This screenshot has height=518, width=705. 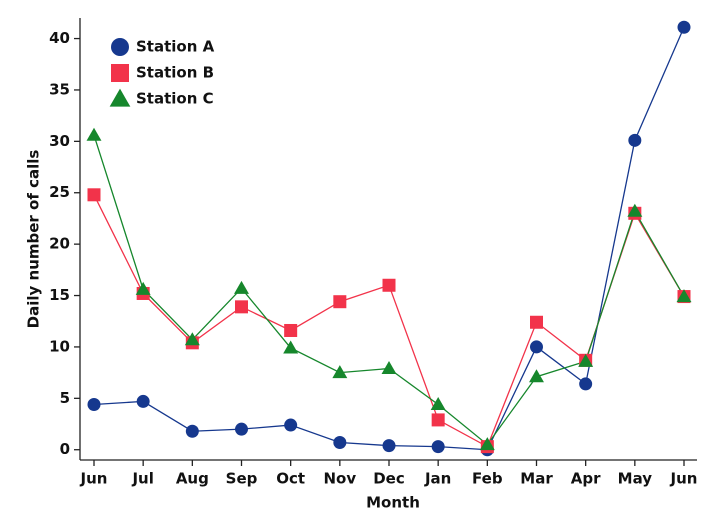 I want to click on y-tick-label: 20, so click(x=59, y=244).